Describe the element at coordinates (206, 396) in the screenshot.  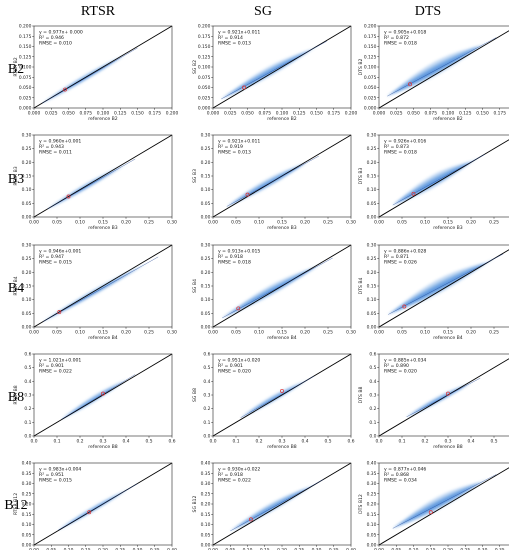
I see `y-tick-label: 0.3` at that location.